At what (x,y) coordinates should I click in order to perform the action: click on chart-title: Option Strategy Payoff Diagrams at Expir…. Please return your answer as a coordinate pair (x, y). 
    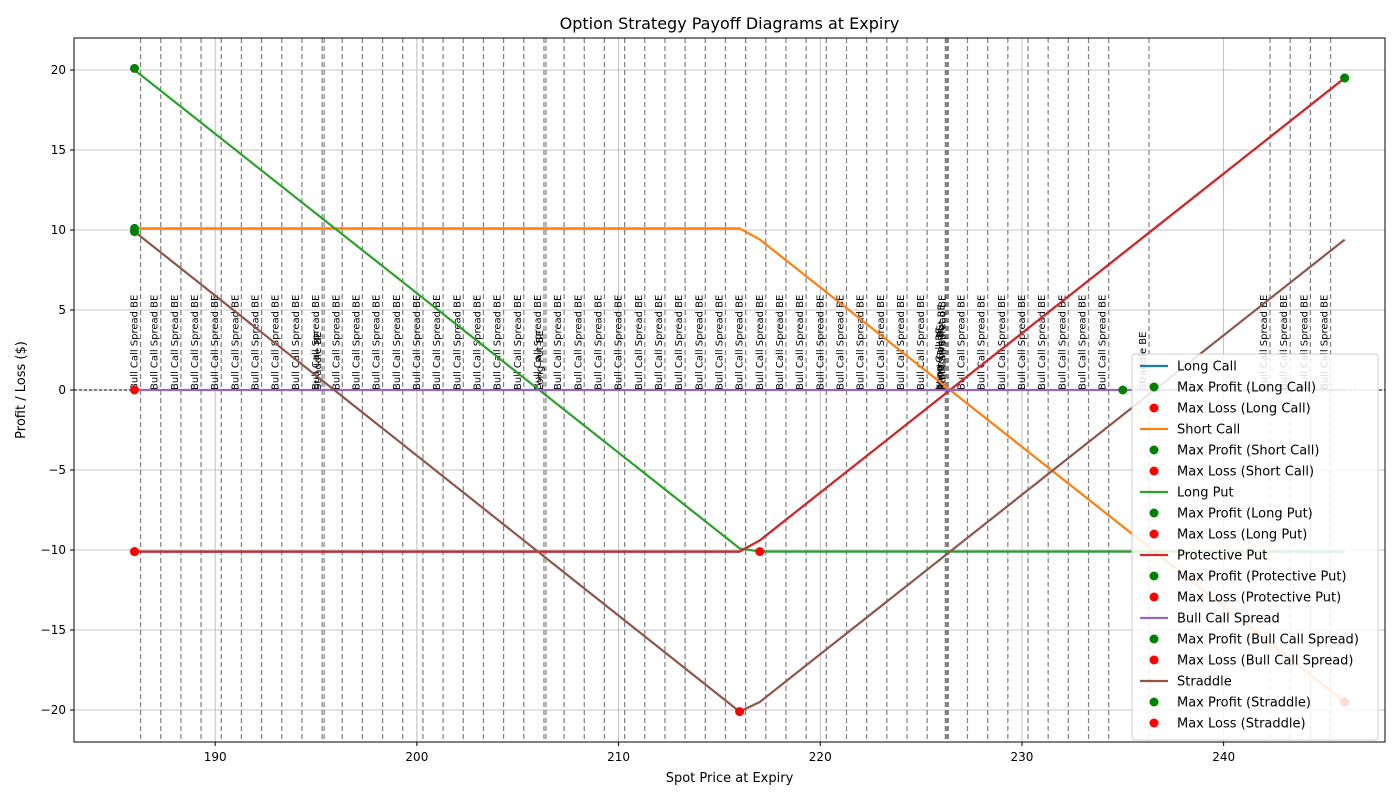
    Looking at the image, I should click on (730, 23).